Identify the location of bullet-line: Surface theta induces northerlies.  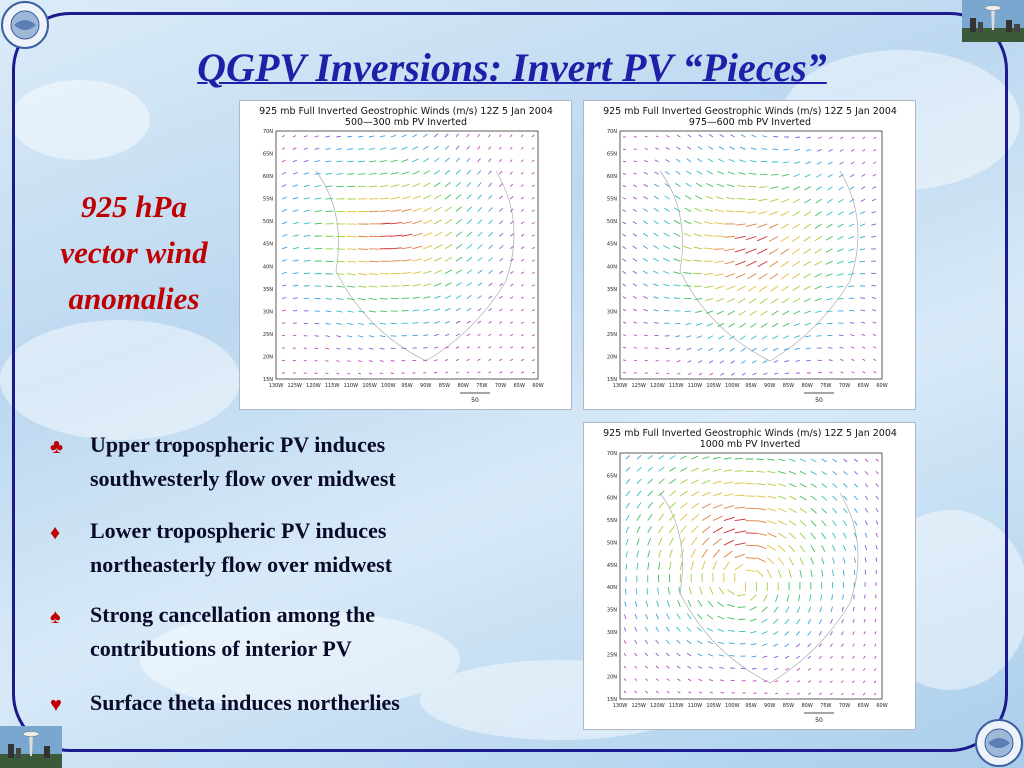
(245, 702).